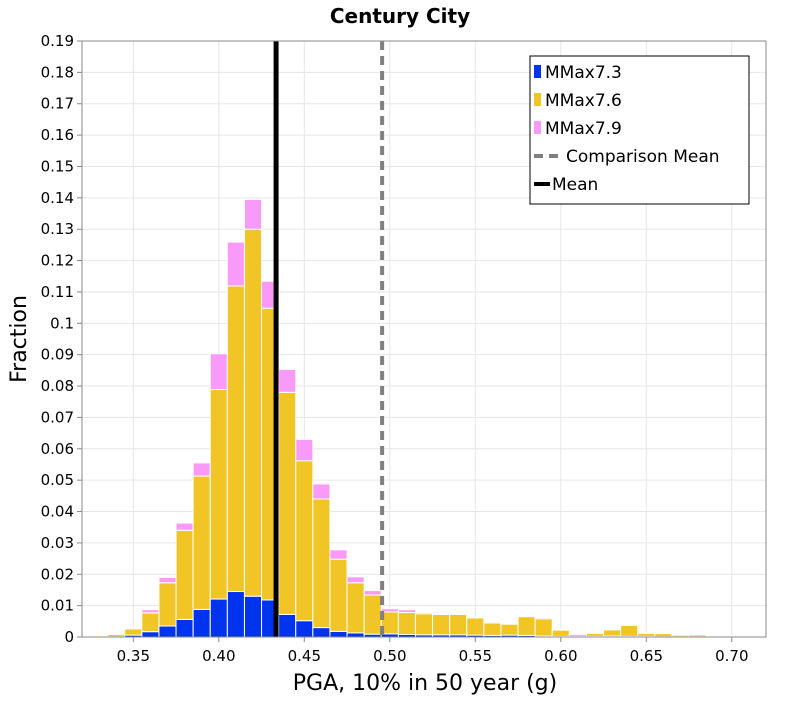 Image resolution: width=800 pixels, height=704 pixels. What do you see at coordinates (69, 637) in the screenshot?
I see `y-tick-label: 0` at bounding box center [69, 637].